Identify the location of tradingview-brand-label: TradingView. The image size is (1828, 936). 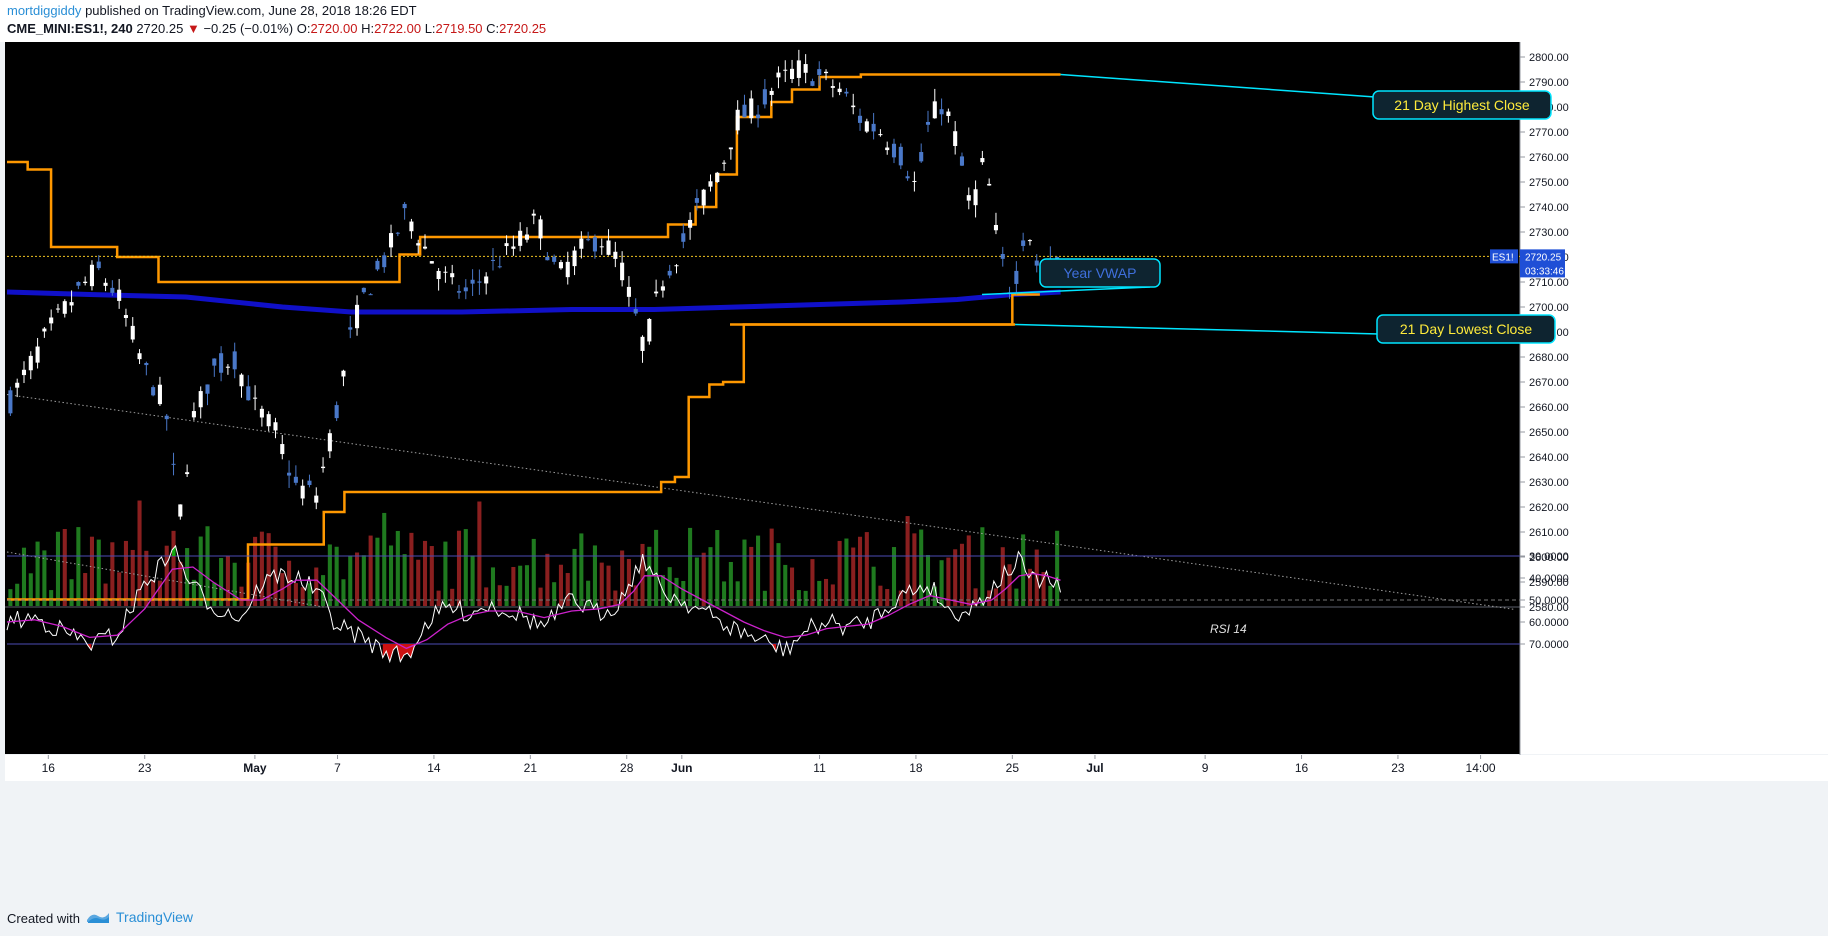
(155, 917).